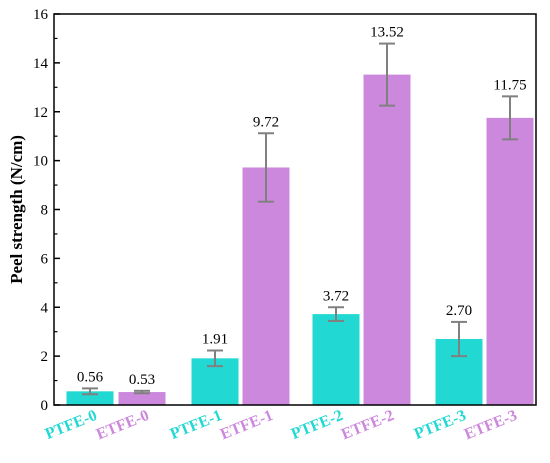 The width and height of the screenshot is (550, 463). I want to click on category-label-ptfe-1: PTFE-1, so click(196, 425).